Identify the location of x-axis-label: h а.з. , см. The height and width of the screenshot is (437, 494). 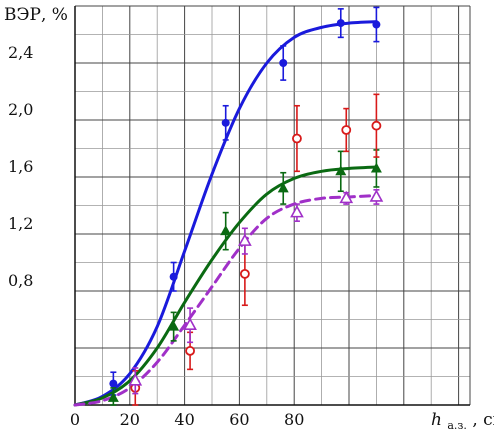
(462, 422).